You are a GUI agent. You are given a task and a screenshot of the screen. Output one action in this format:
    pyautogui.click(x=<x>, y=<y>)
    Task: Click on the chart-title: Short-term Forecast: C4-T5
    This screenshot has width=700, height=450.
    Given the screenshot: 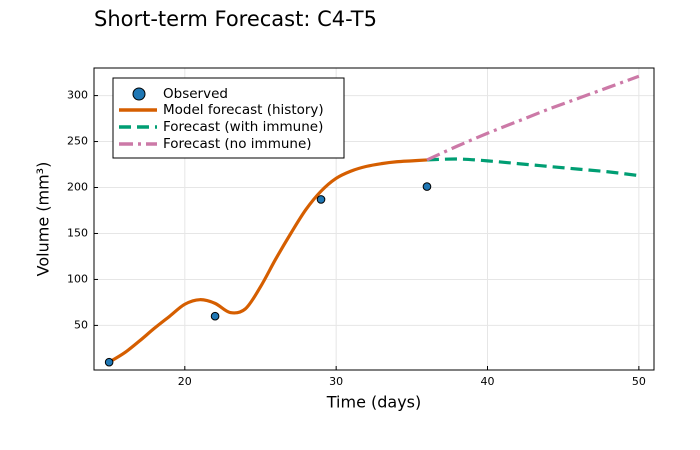 What is the action you would take?
    pyautogui.click(x=235, y=19)
    